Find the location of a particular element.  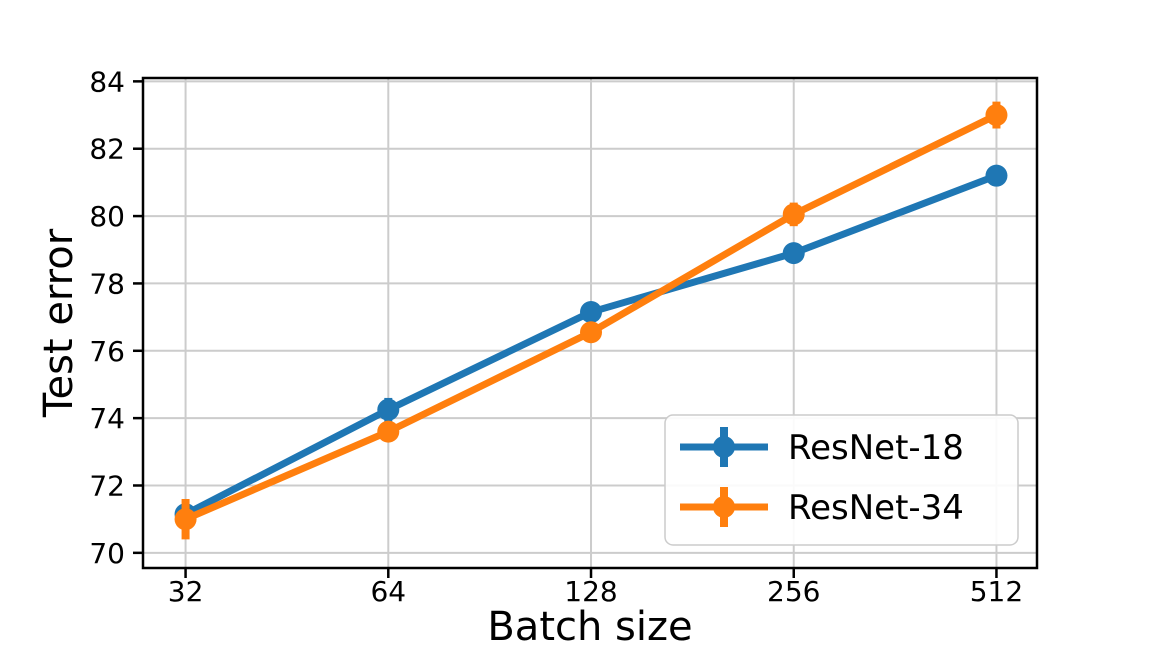

legend-label: ResNet-18 is located at coordinates (876, 448).